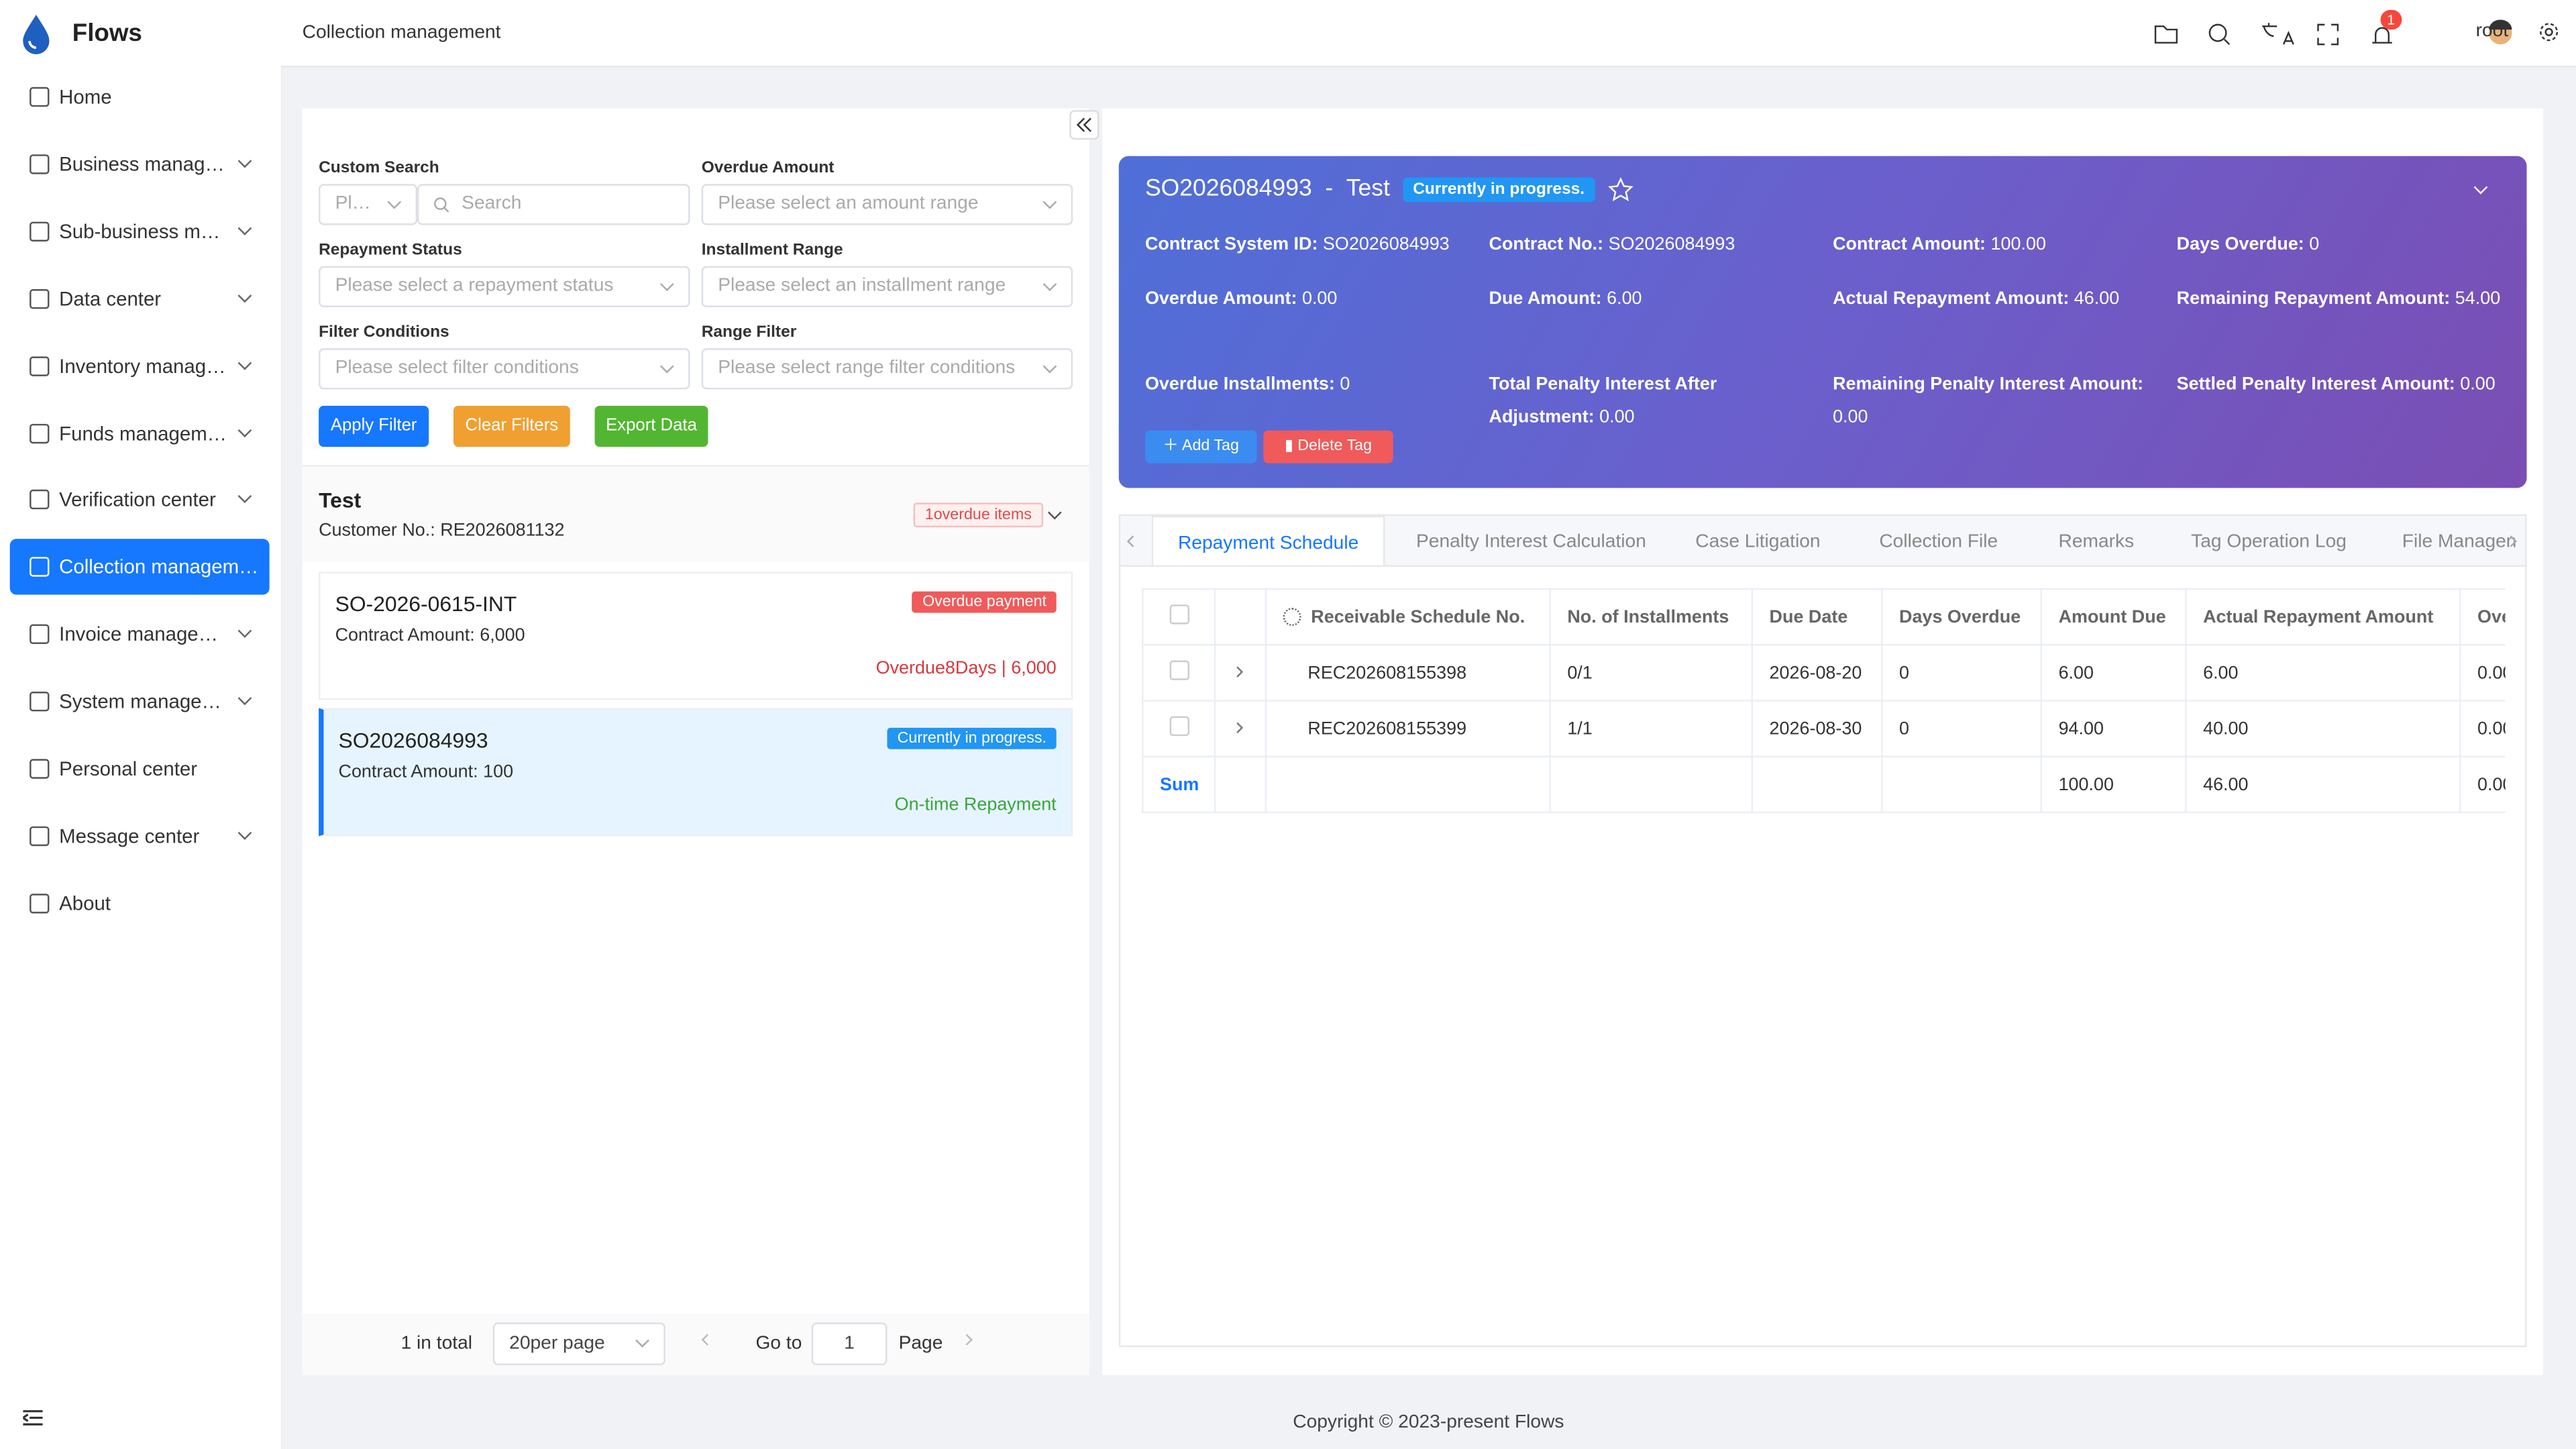 The height and width of the screenshot is (1449, 2576). I want to click on column-header: Days Overdue, so click(1962, 617).